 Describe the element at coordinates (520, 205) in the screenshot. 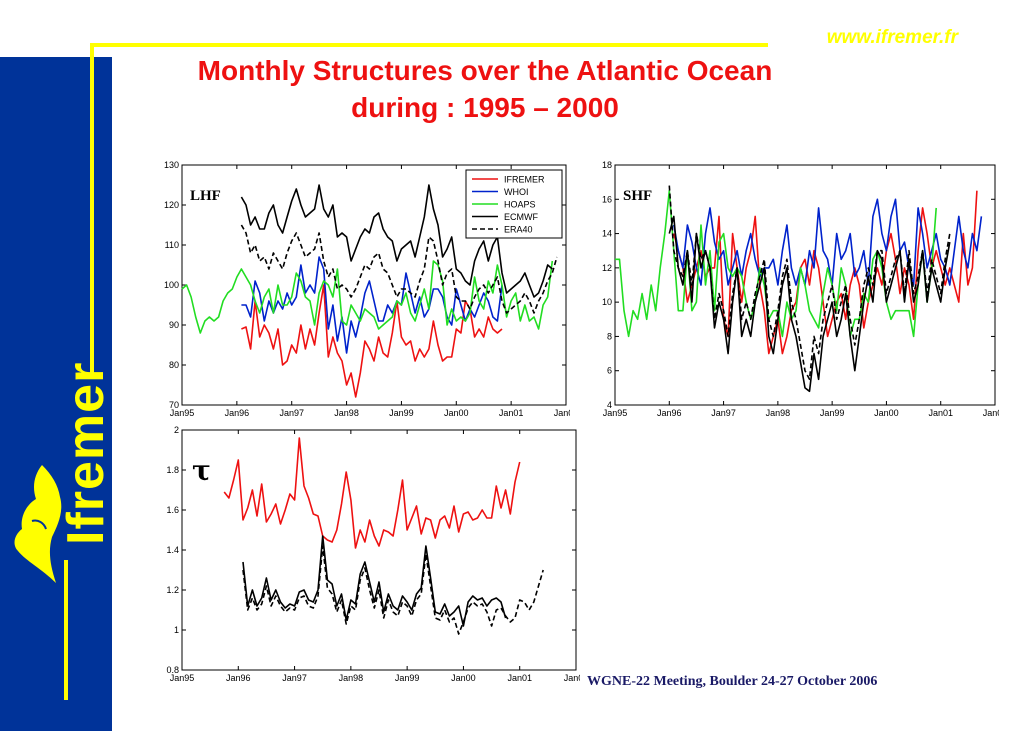

I see `legend-label-hoaps: HOAPS` at that location.